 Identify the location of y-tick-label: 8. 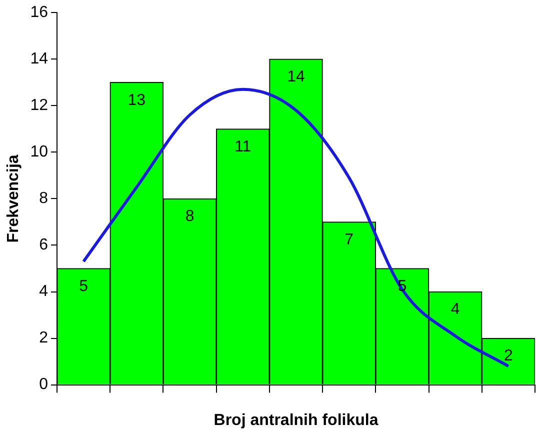
(43, 199).